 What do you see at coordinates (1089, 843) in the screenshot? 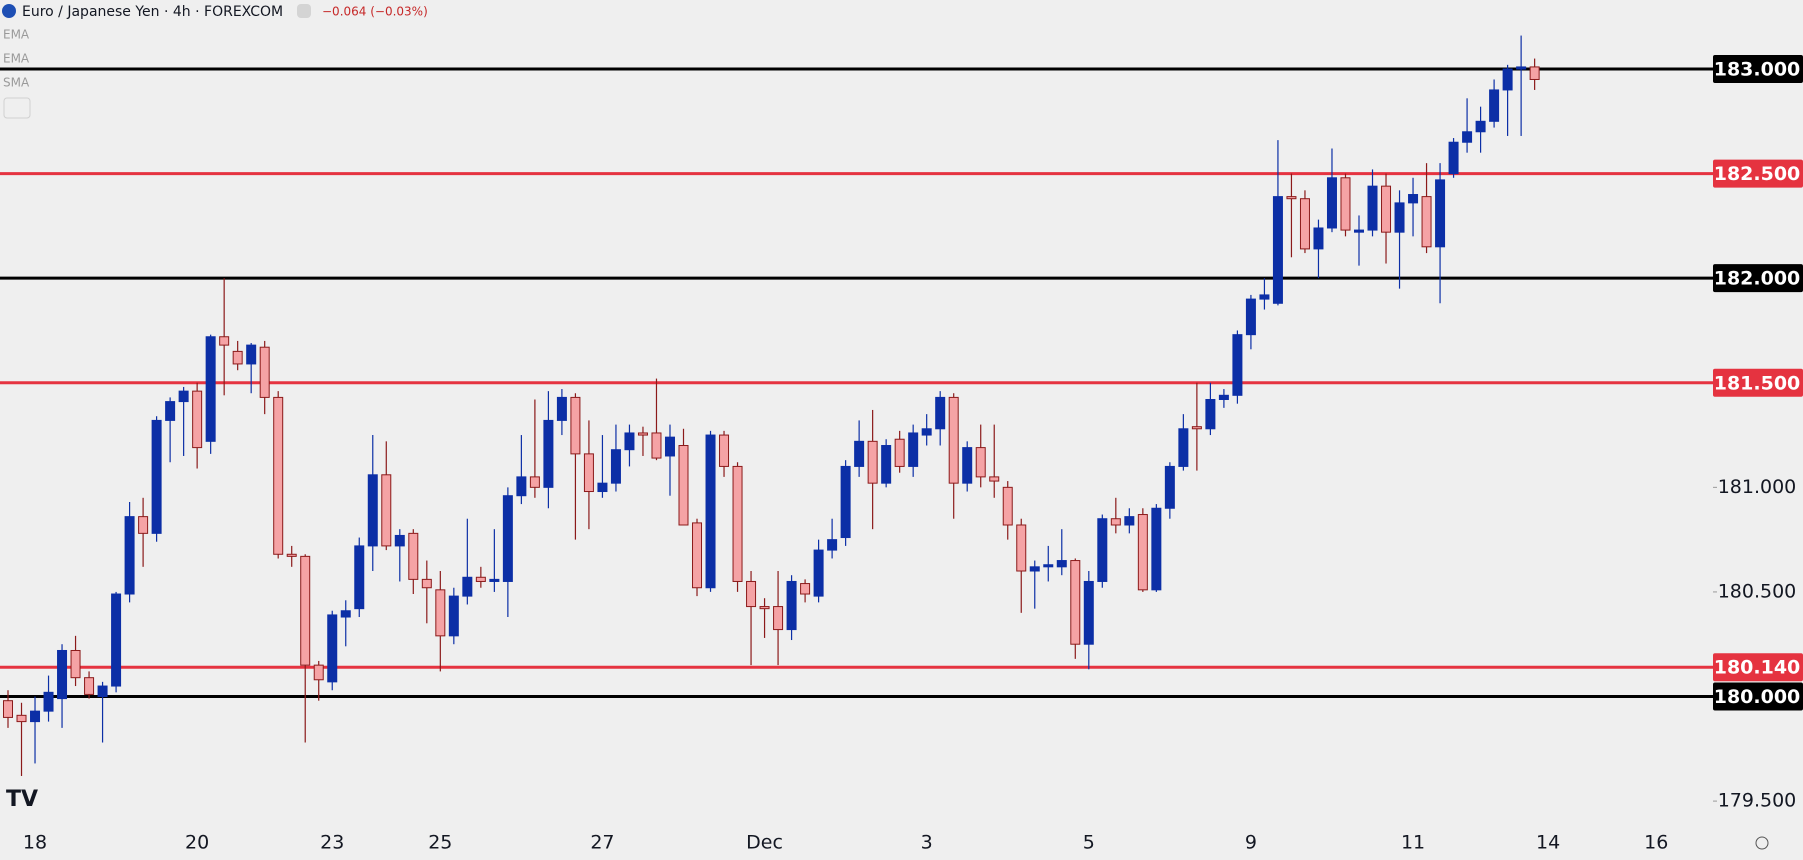
I see `x-tick-label: 5` at bounding box center [1089, 843].